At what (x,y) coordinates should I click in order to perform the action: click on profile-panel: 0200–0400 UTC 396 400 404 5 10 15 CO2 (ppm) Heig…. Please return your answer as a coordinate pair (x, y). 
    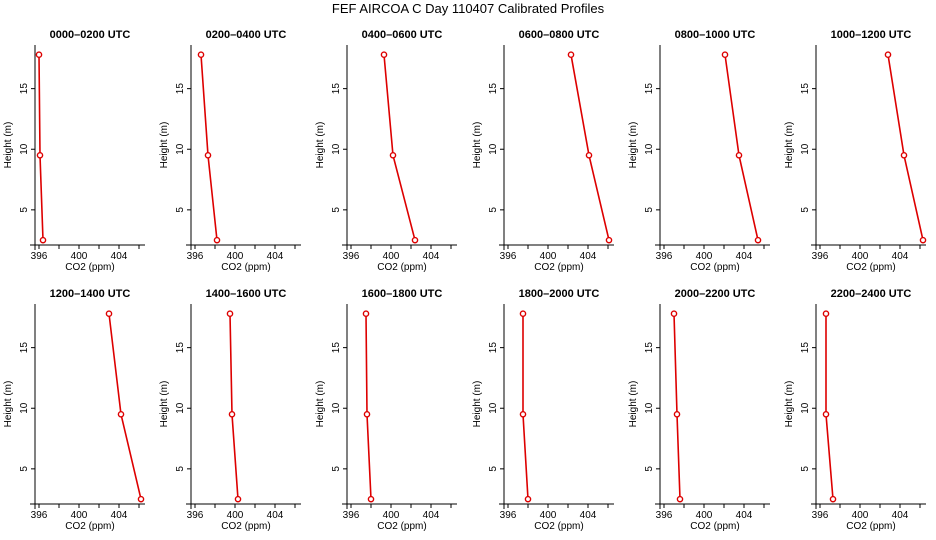
    Looking at the image, I should click on (230, 151).